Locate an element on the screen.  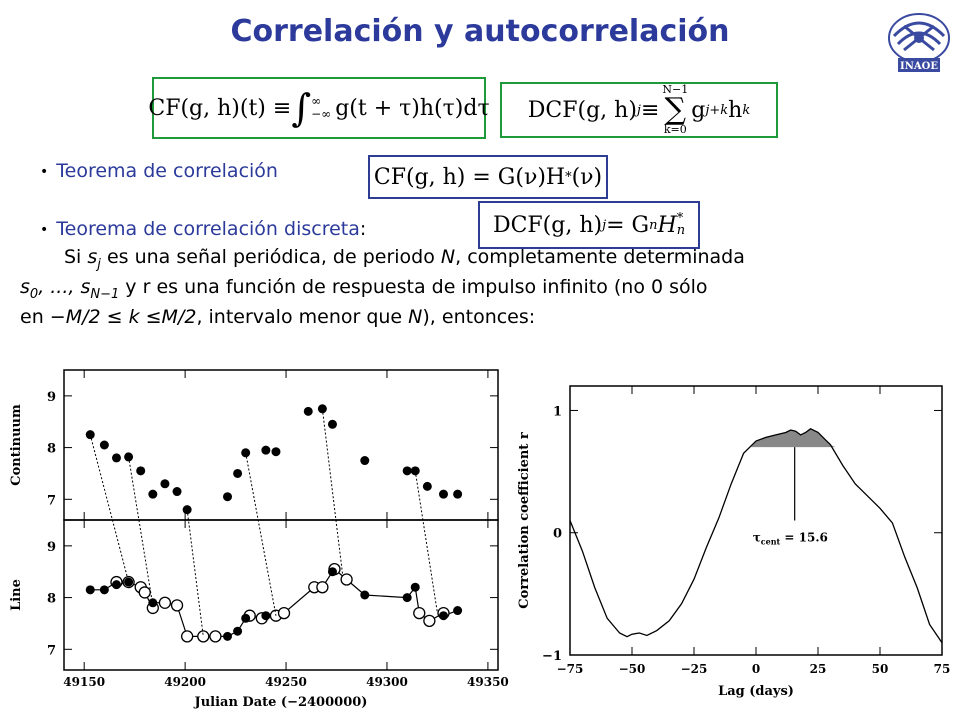
logo-text: INAOE is located at coordinates (919, 66).